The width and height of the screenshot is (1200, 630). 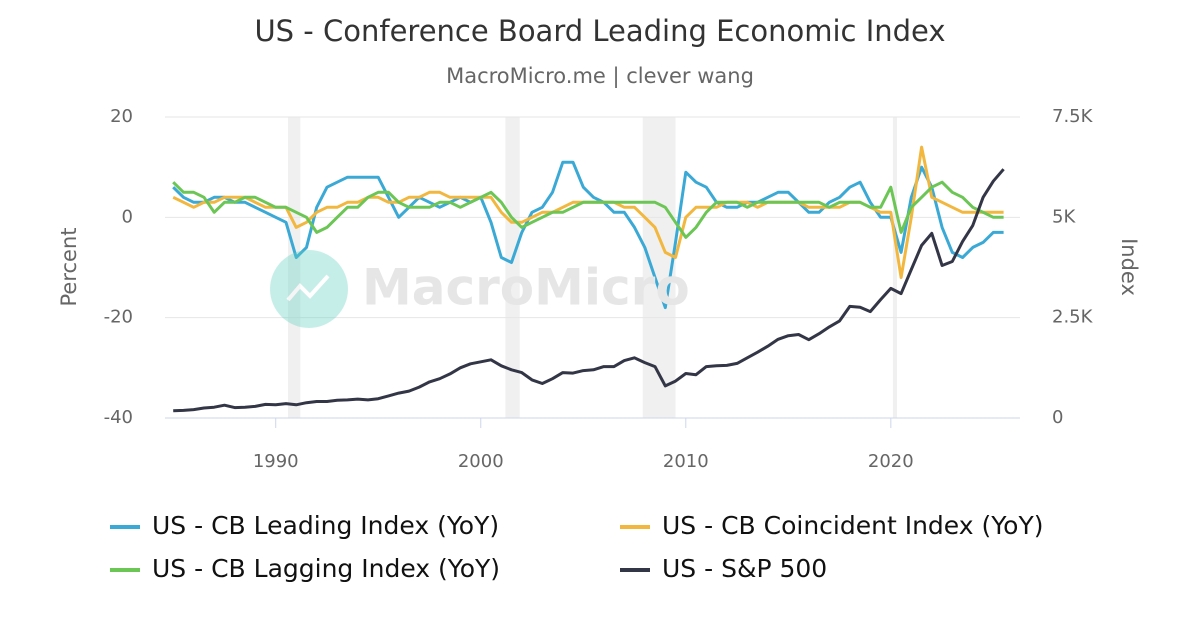 What do you see at coordinates (121, 116) in the screenshot?
I see `y-tick-label: 20` at bounding box center [121, 116].